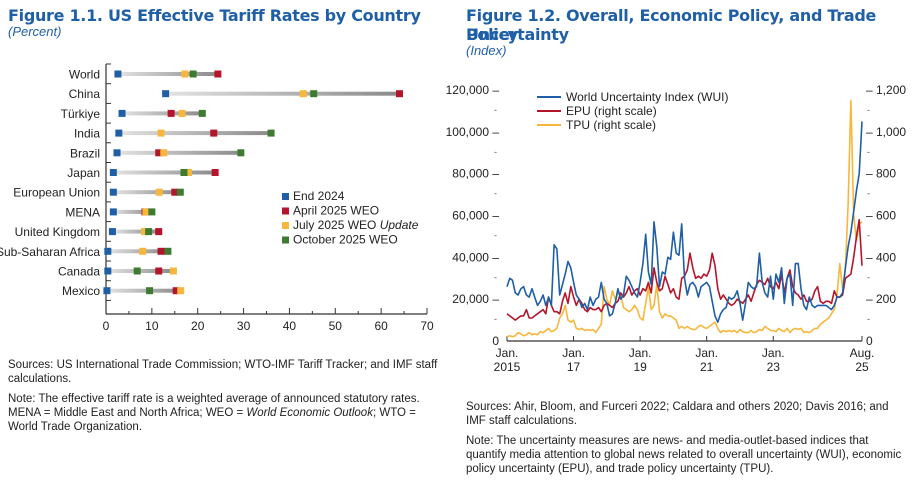 This screenshot has width=914, height=492. I want to click on category-label: United Kingdom, so click(57, 232).